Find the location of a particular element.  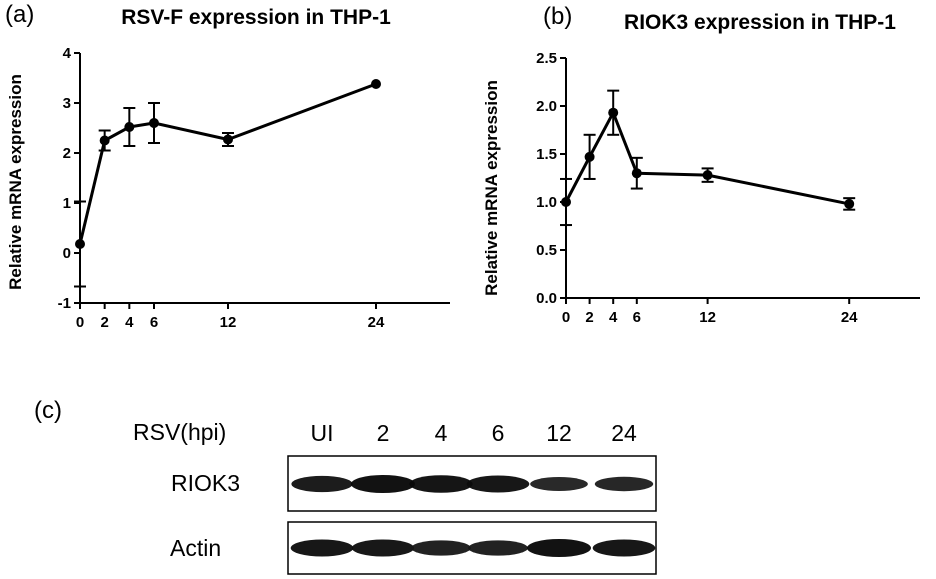

chart-a-x-tick-label: 12 is located at coordinates (228, 322).